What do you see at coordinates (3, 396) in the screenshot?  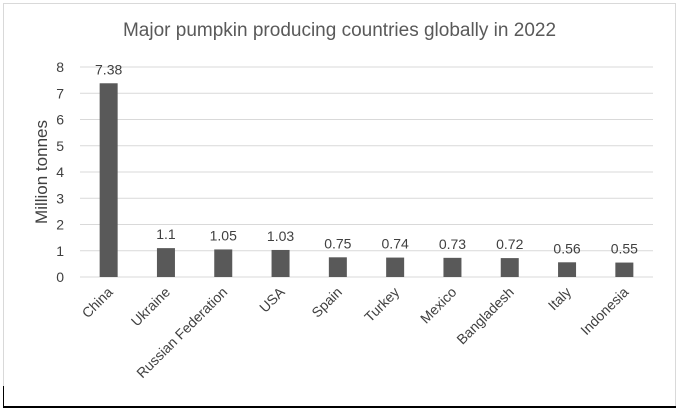 I see `left-border-rule` at bounding box center [3, 396].